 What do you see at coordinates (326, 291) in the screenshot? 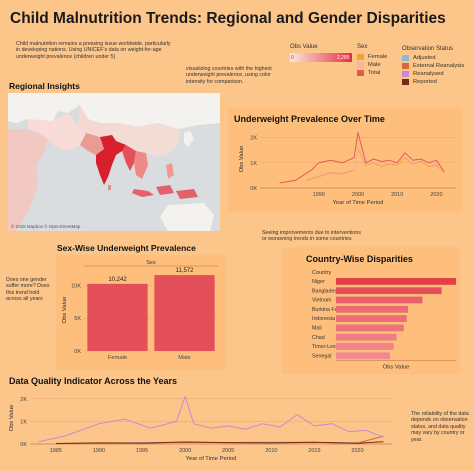
I see `country-label-bangladesh: Bangladesh` at bounding box center [326, 291].